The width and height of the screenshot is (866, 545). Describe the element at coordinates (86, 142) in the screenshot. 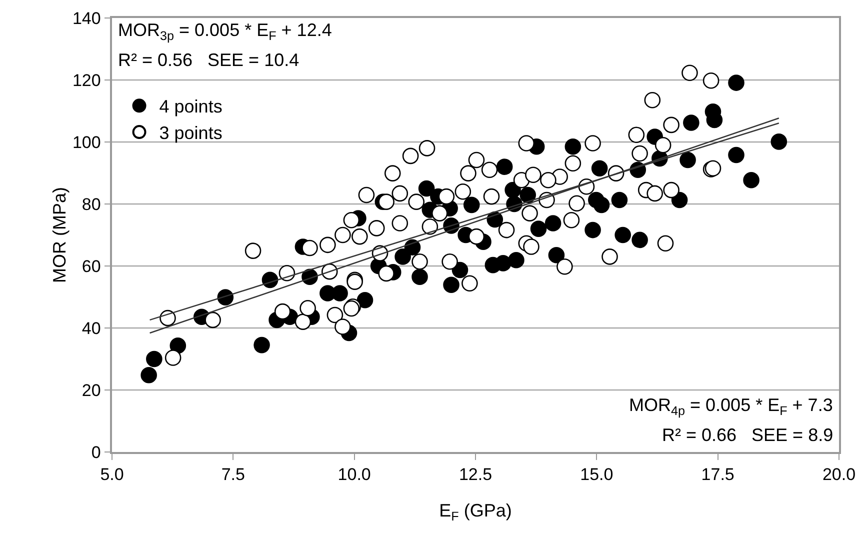

I see `y-tick-label: 100` at that location.